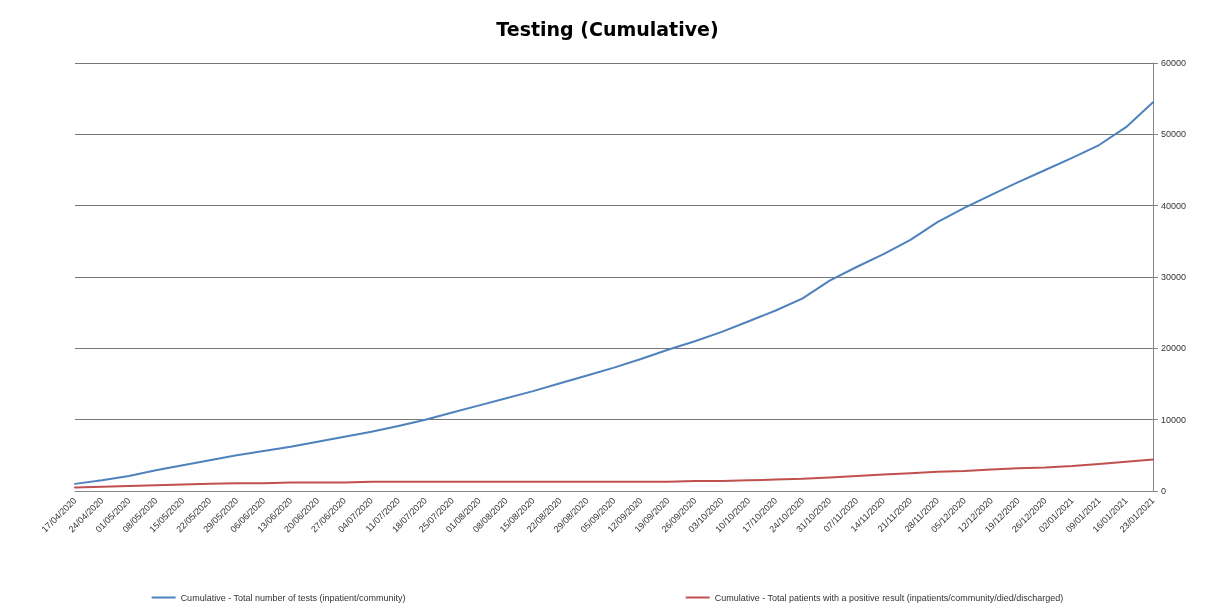 The image size is (1215, 615). I want to click on y-tick-label: 40000, so click(1174, 205).